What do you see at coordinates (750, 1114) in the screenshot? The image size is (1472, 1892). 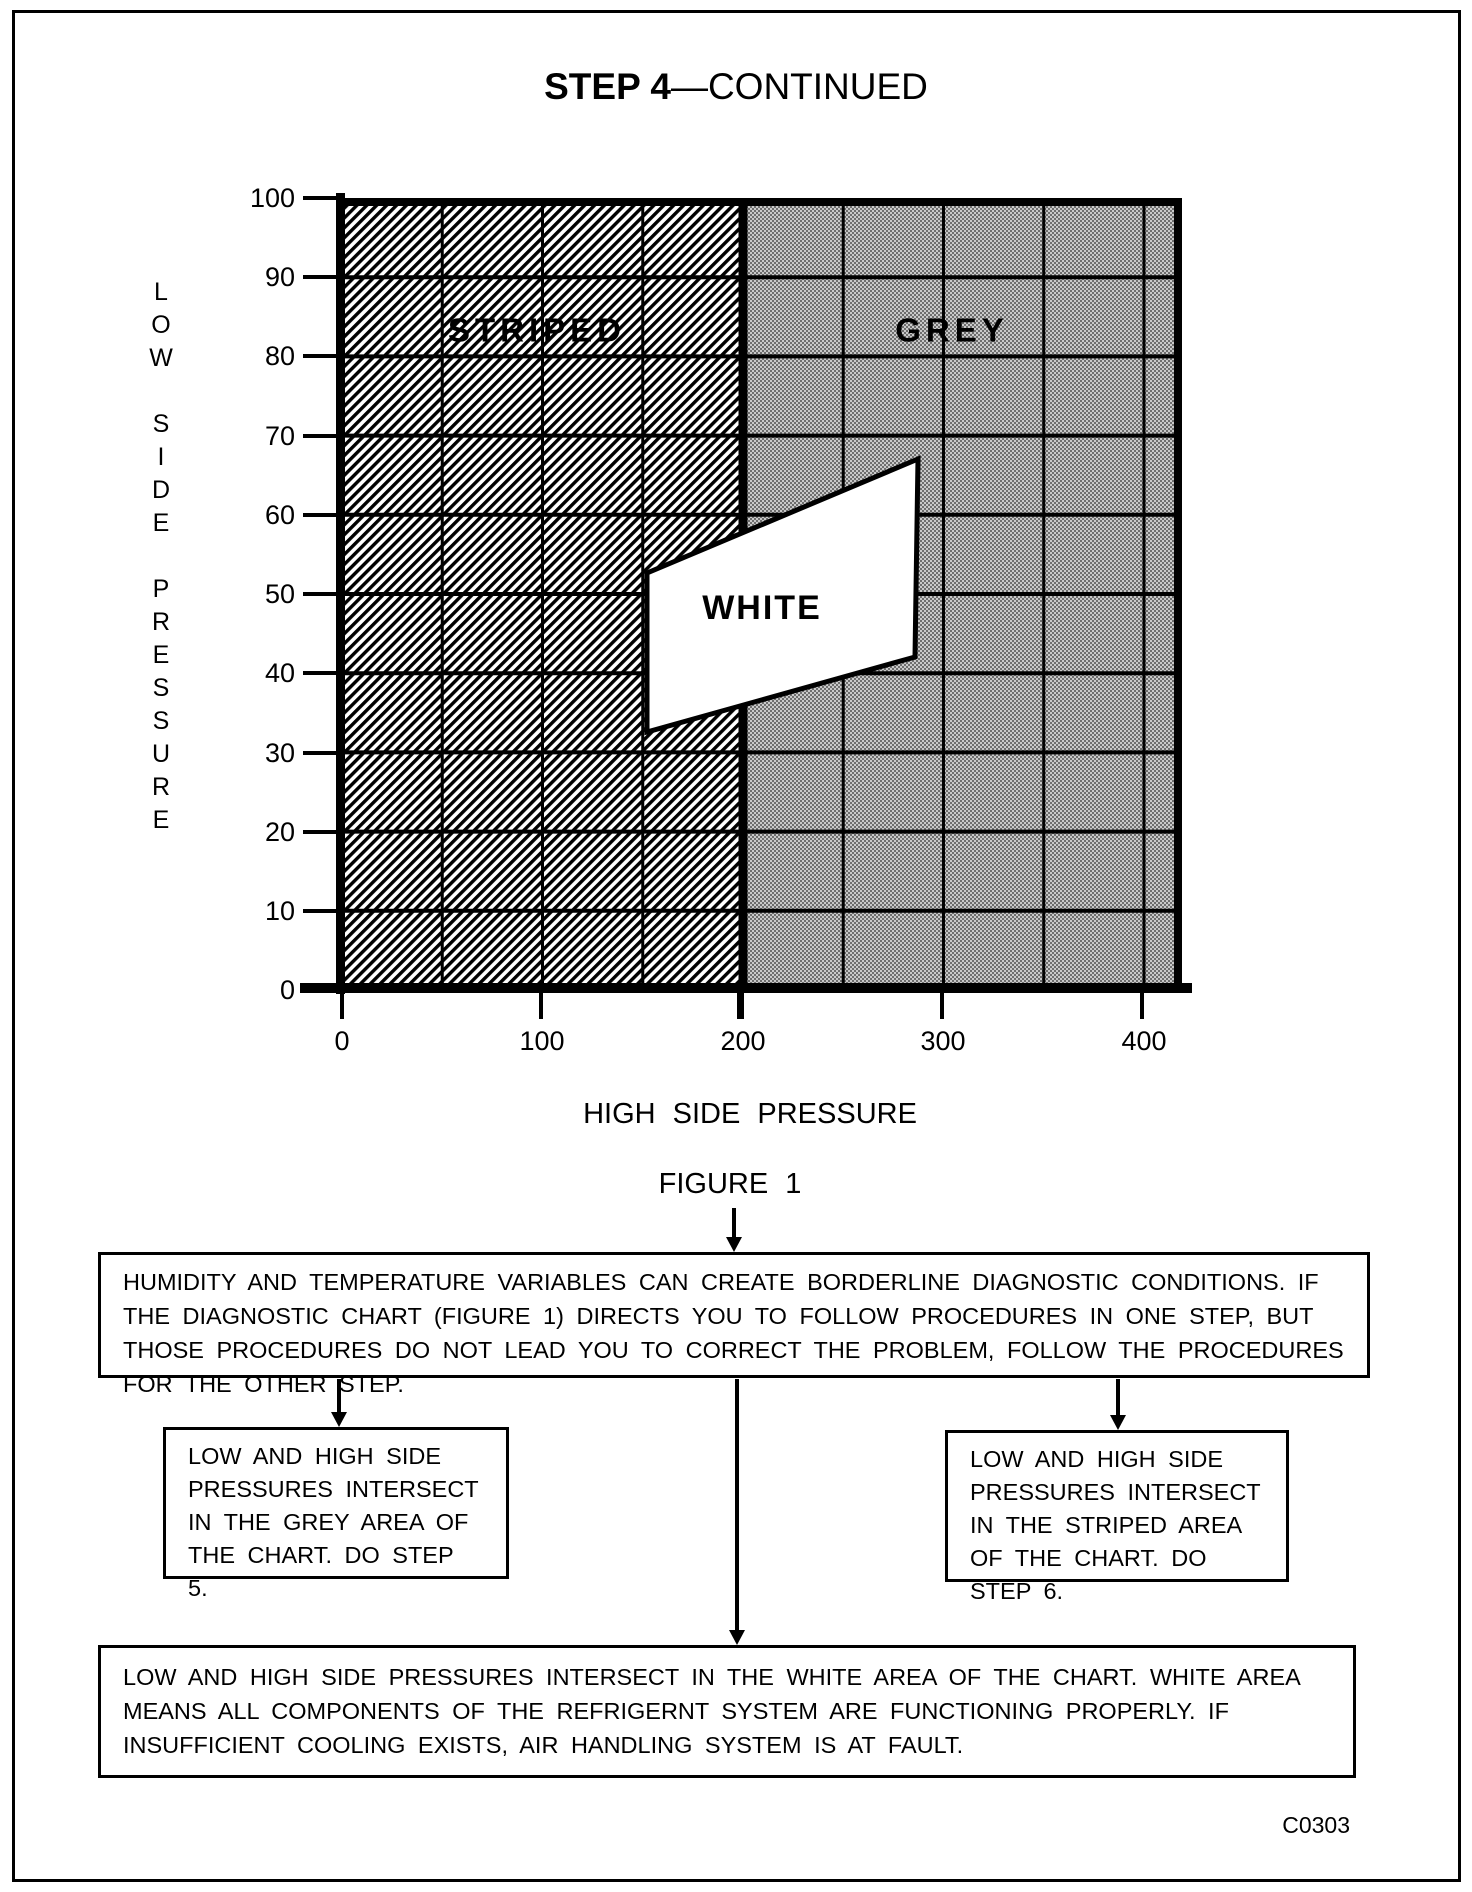 I see `x-axis-title: HIGH SIDE PRESSURE` at bounding box center [750, 1114].